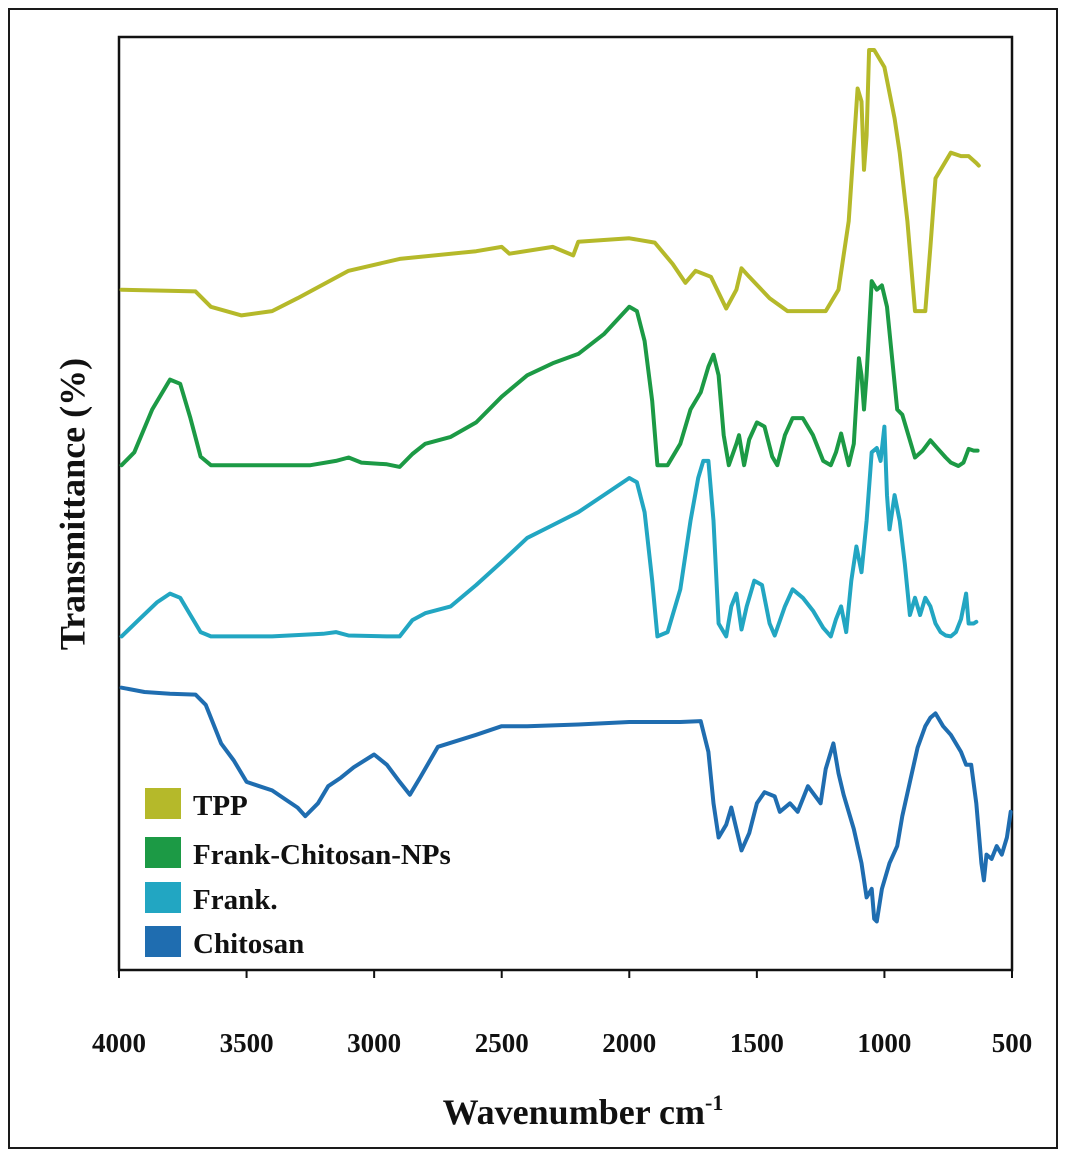  Describe the element at coordinates (322, 855) in the screenshot. I see `legend-label-frank-chitosan-nps: Frank-Chitosan-NPs` at that location.